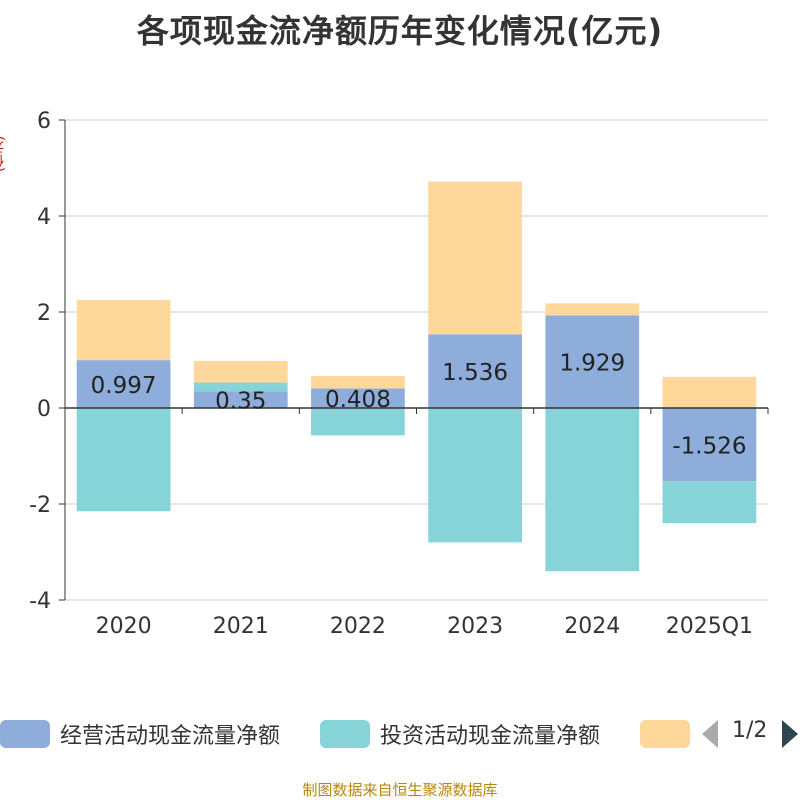 The width and height of the screenshot is (800, 800). I want to click on legend-swatch-financing, so click(665, 734).